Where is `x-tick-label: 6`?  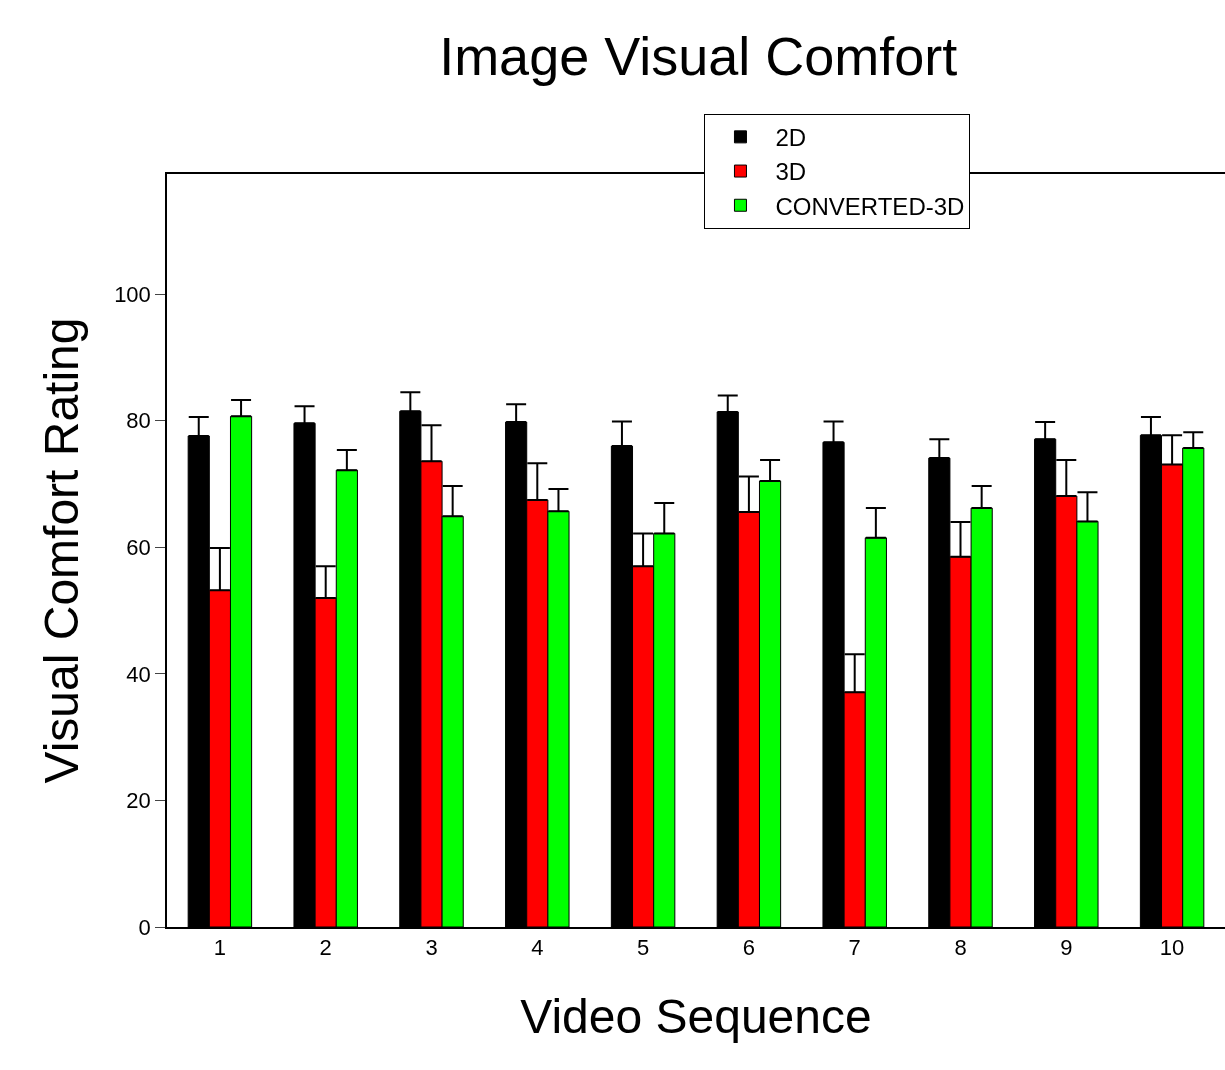
x-tick-label: 6 is located at coordinates (749, 948).